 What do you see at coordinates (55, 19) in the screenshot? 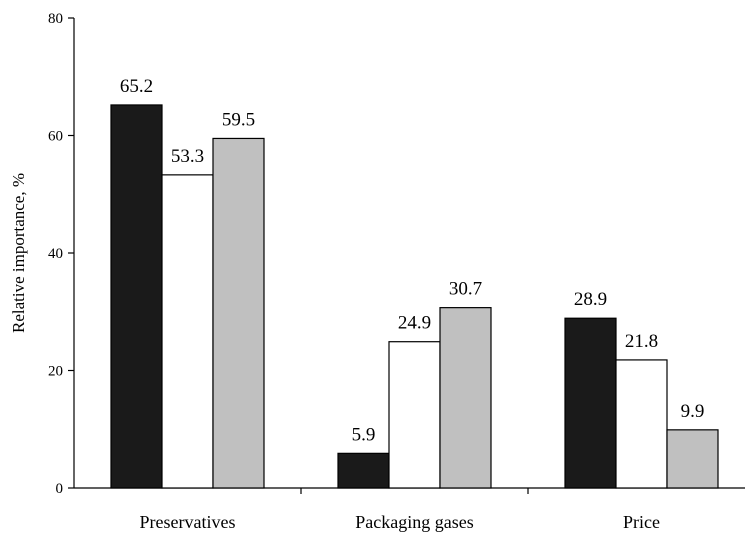
I see `y-tick-label: 80` at bounding box center [55, 19].